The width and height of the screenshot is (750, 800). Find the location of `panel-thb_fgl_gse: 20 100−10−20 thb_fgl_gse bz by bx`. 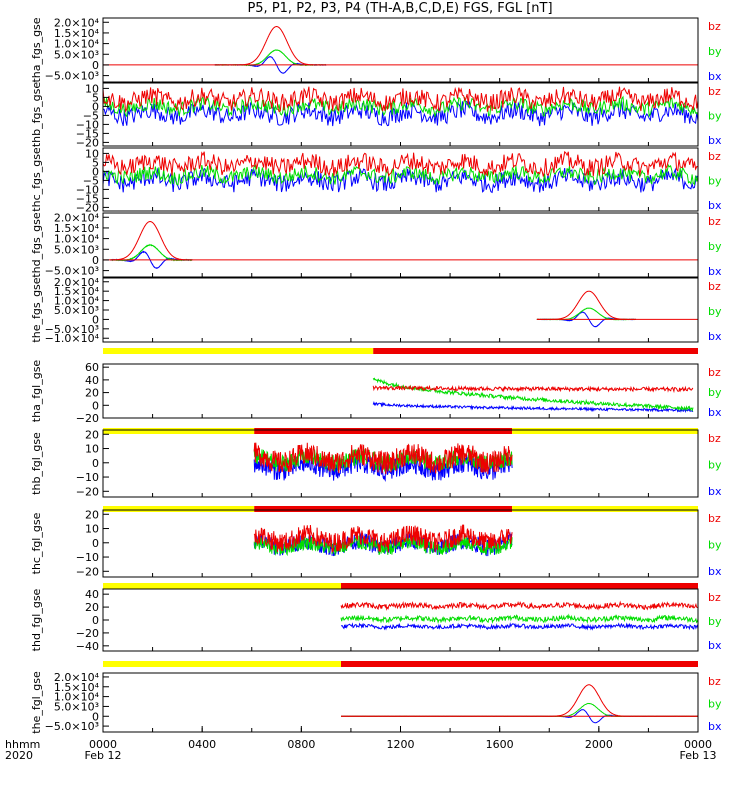

panel-thb_fgl_gse: 20 100−10−20 thb_fgl_gse bz by bx is located at coordinates (376, 463).